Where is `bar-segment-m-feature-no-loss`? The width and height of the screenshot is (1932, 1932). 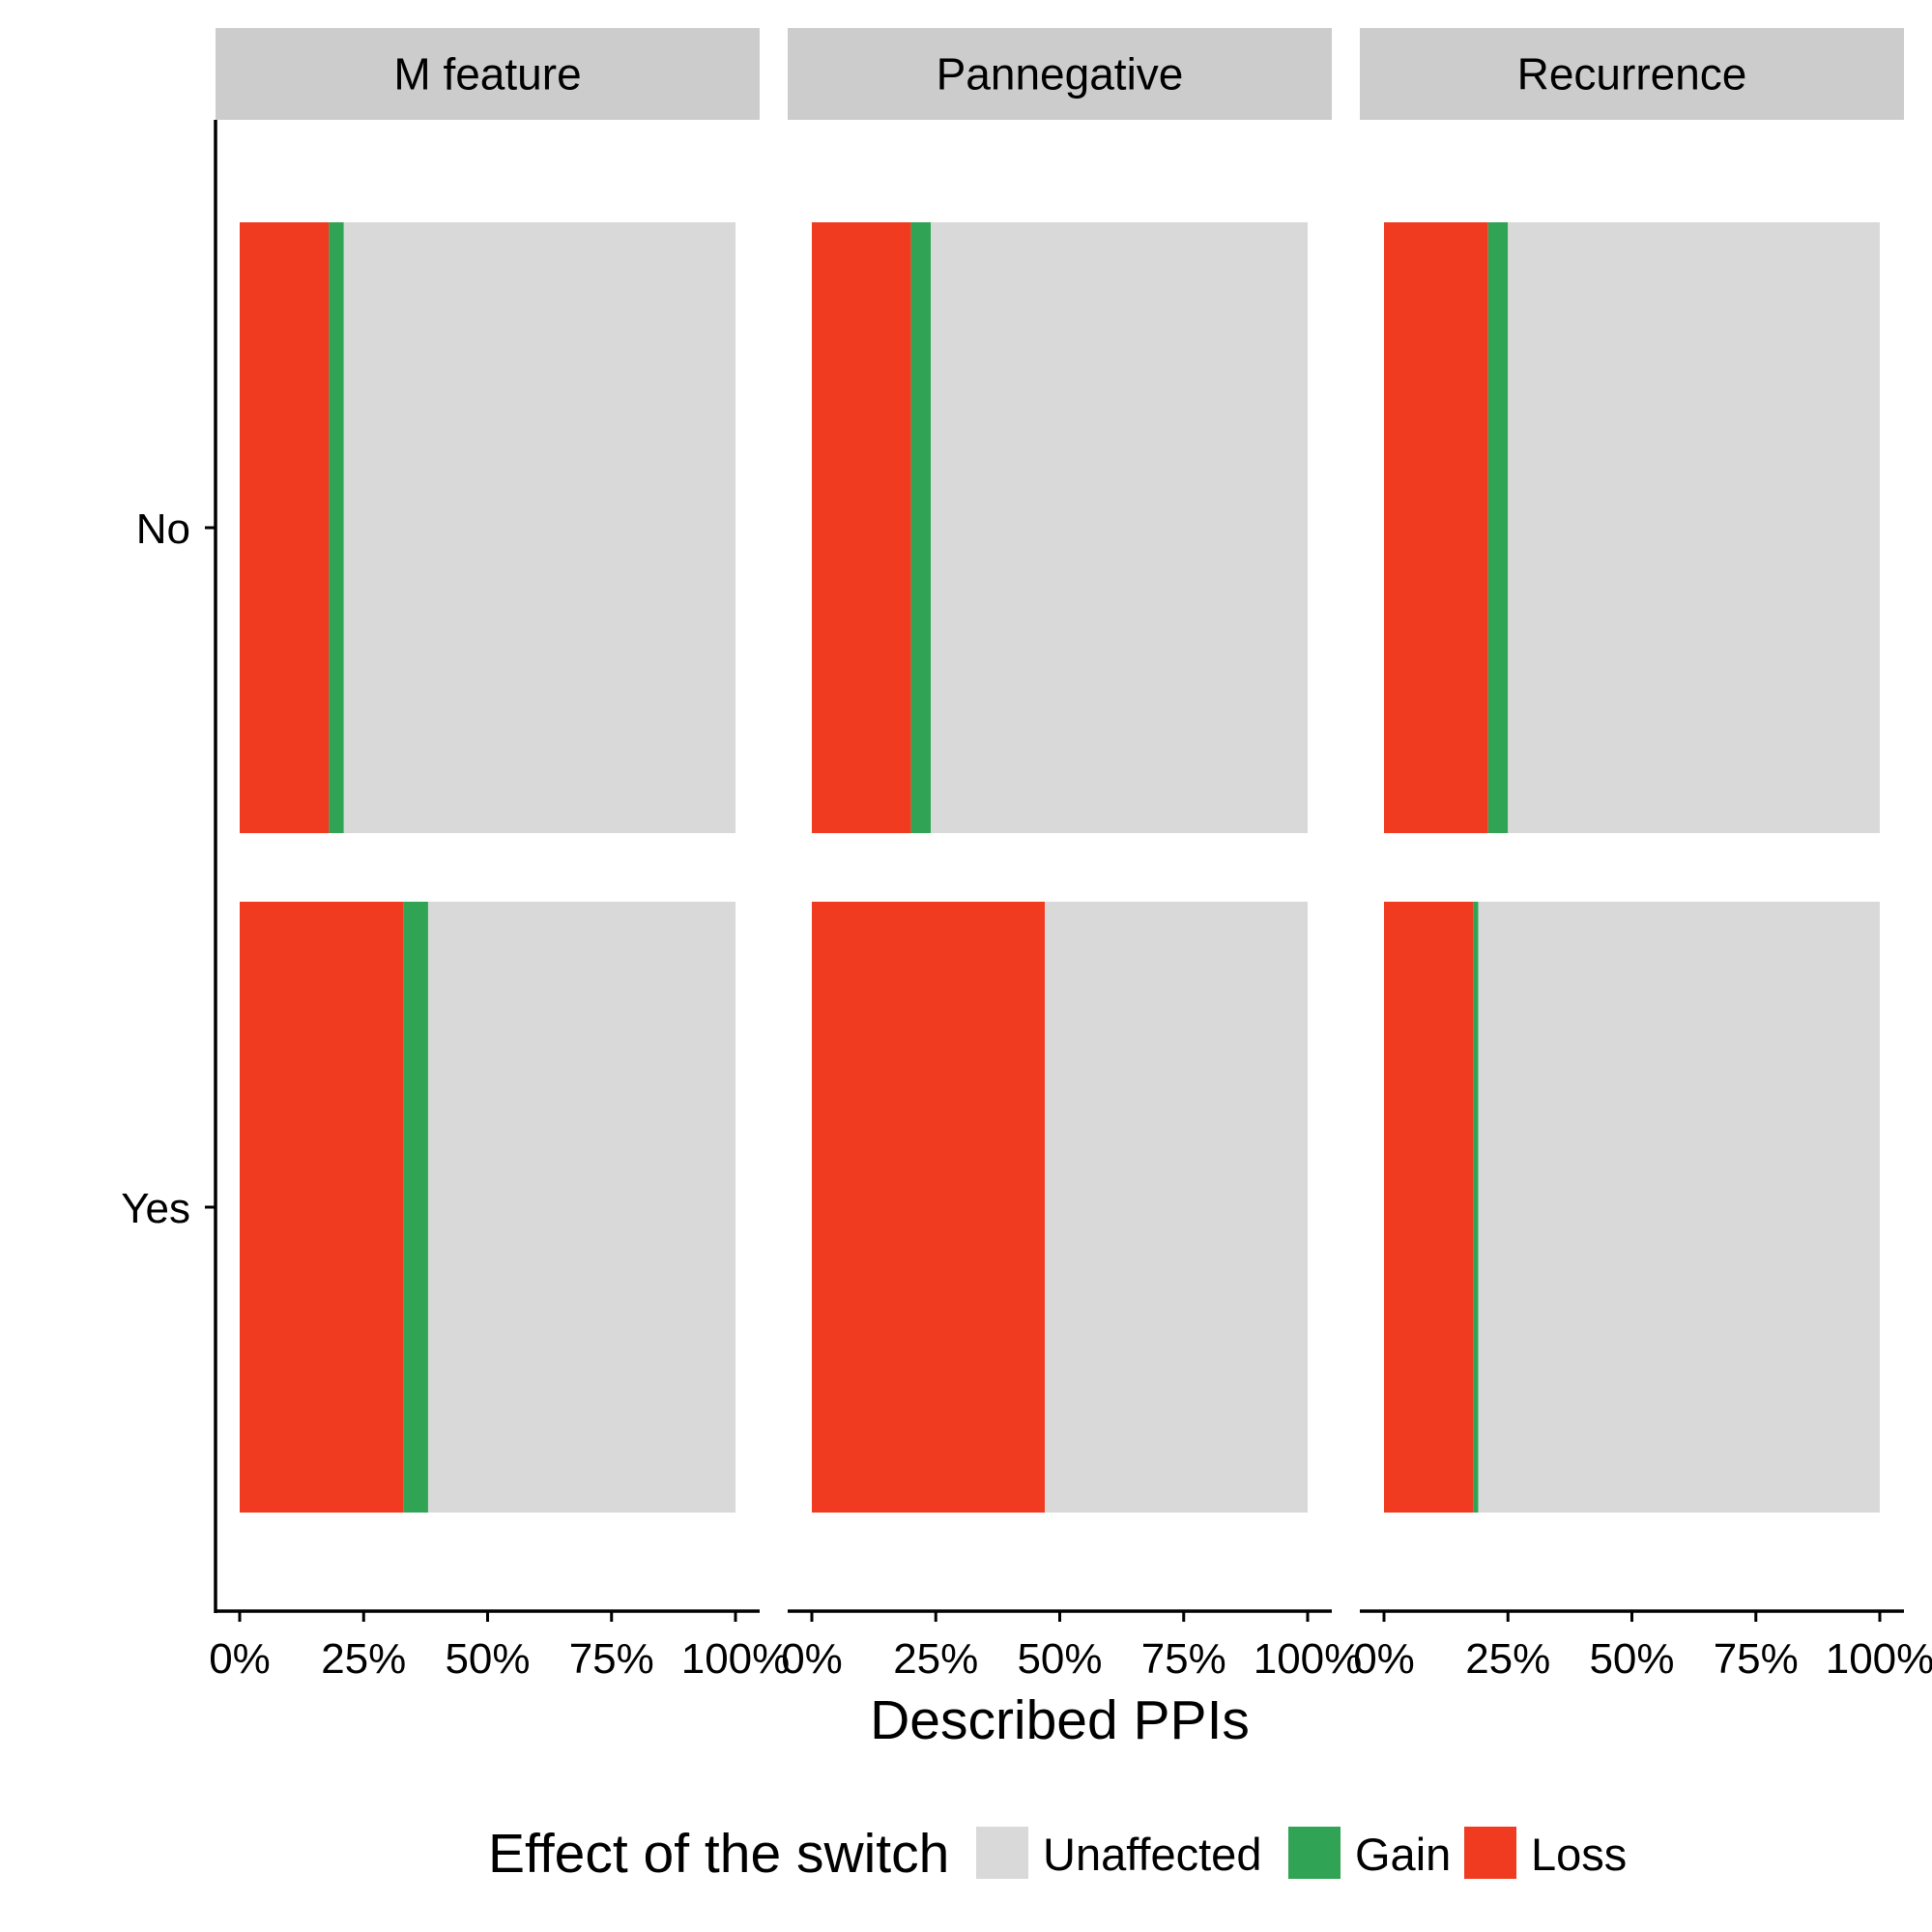 bar-segment-m-feature-no-loss is located at coordinates (285, 527).